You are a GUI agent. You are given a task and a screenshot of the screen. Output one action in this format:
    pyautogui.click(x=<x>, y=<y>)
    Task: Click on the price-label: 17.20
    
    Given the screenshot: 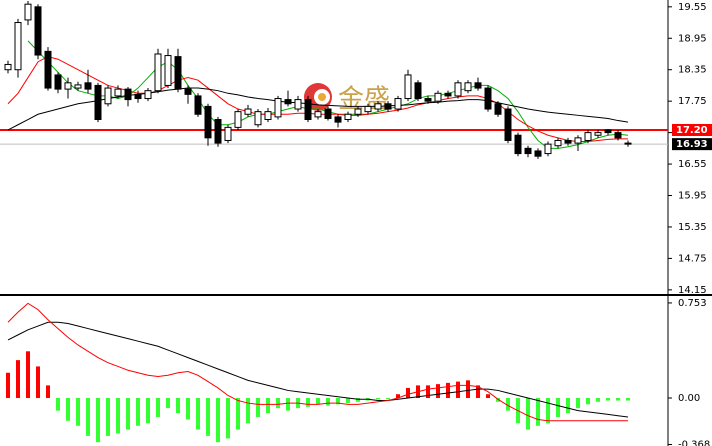 What is the action you would take?
    pyautogui.click(x=692, y=130)
    